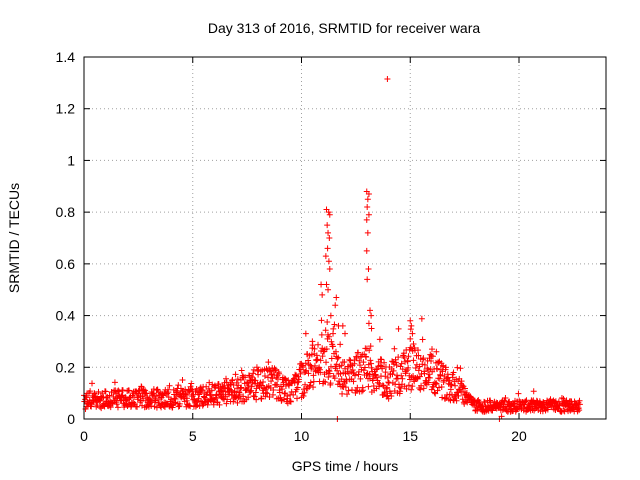 This screenshot has height=480, width=640. Describe the element at coordinates (66, 264) in the screenshot. I see `y-tick-label: 0.6` at that location.